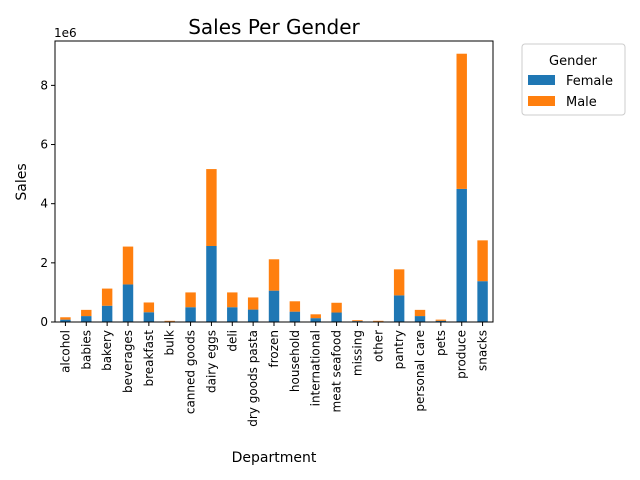  I want to click on legend-items: Female Male, so click(570, 92).